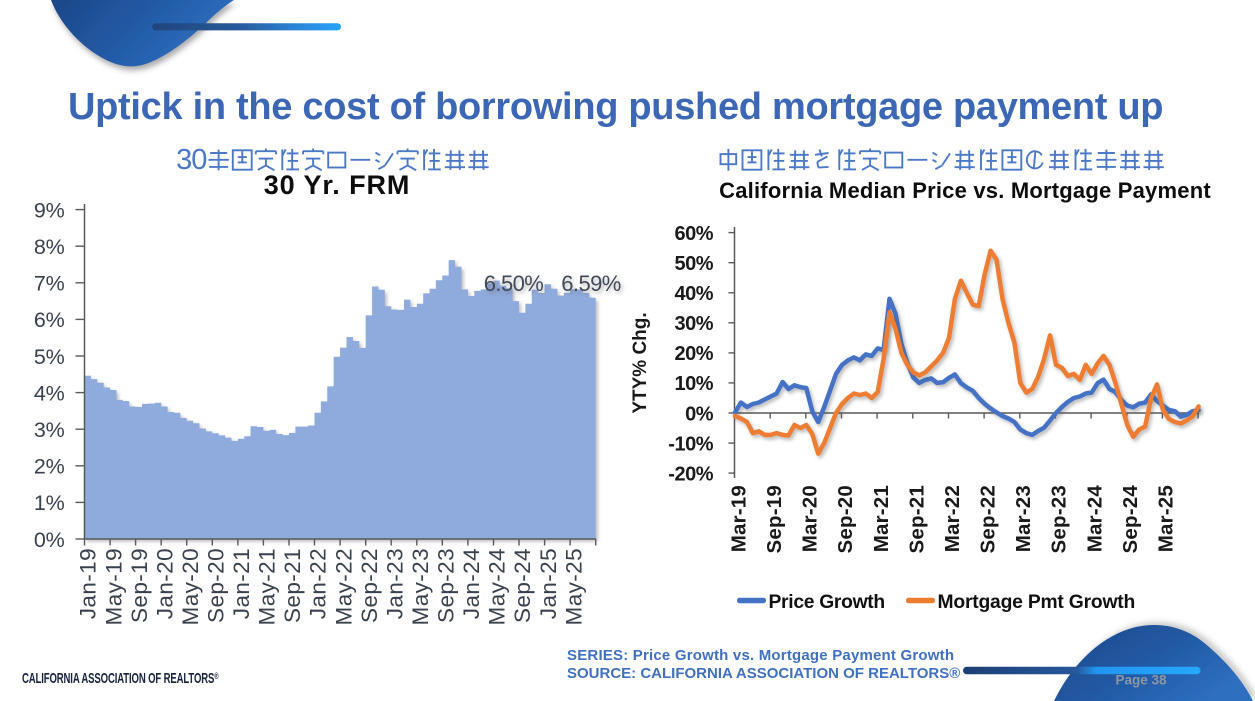  I want to click on svg-text: 20%, so click(693, 354).